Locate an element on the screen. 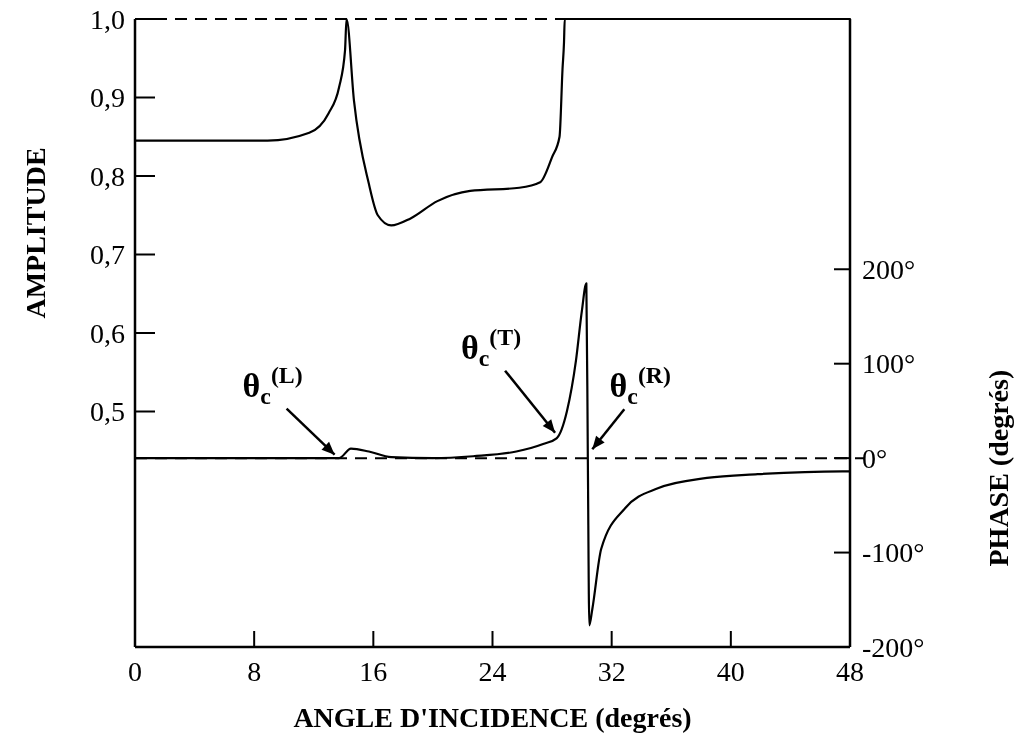 The width and height of the screenshot is (1021, 746). x-tick-label: 48 is located at coordinates (850, 671).